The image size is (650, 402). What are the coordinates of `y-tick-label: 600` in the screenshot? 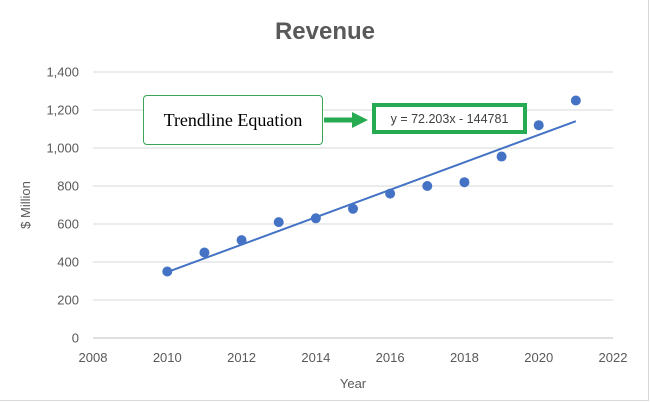 It's located at (68, 224).